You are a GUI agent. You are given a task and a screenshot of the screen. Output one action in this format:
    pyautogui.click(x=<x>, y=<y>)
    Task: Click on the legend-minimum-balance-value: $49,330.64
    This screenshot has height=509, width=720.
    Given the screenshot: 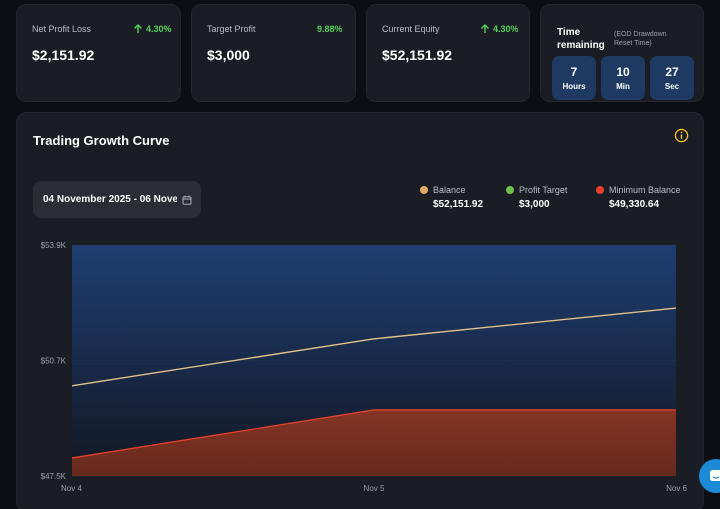 What is the action you would take?
    pyautogui.click(x=634, y=204)
    